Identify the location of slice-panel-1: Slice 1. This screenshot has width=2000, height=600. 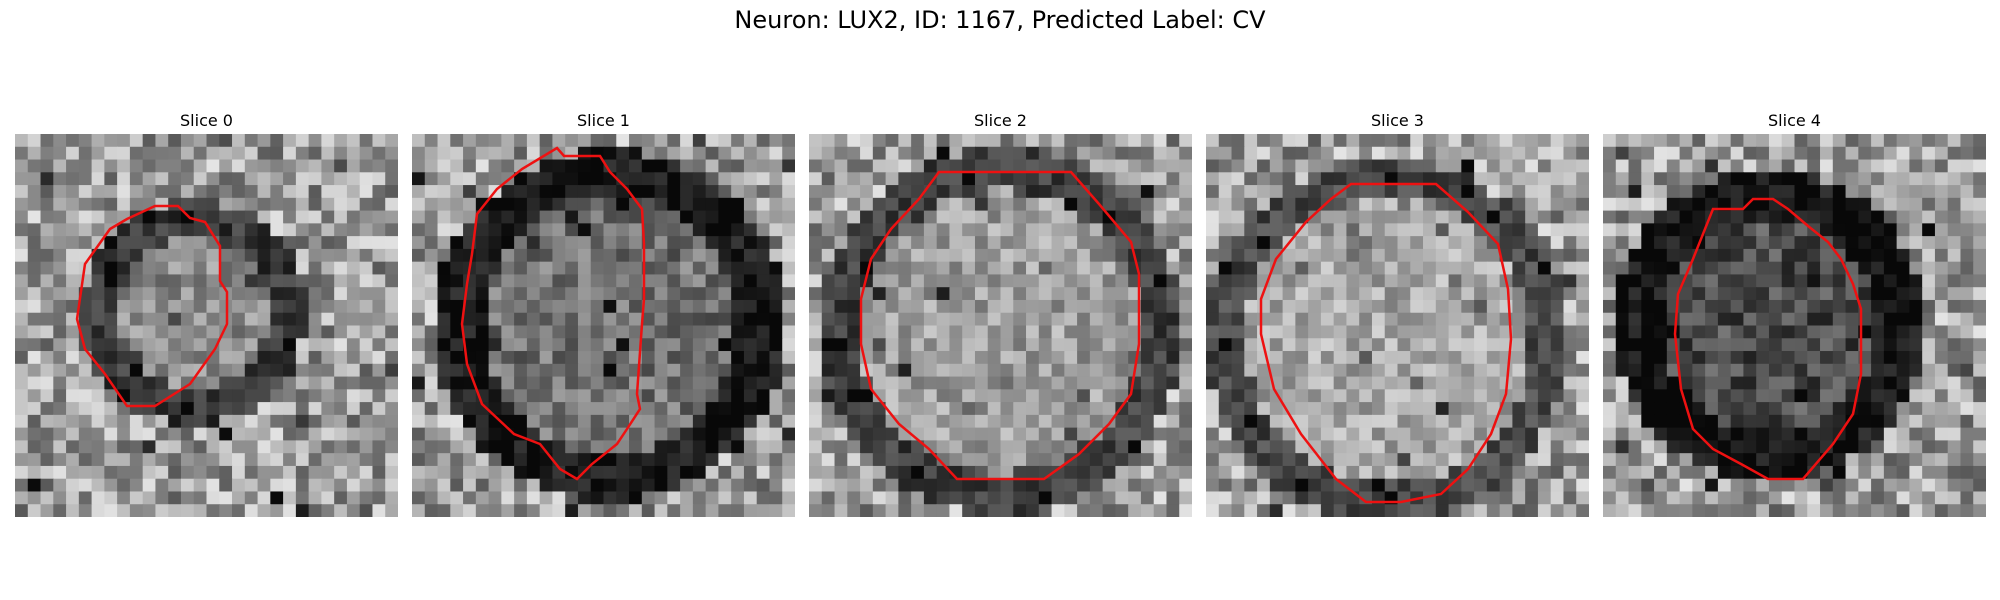
(603, 313).